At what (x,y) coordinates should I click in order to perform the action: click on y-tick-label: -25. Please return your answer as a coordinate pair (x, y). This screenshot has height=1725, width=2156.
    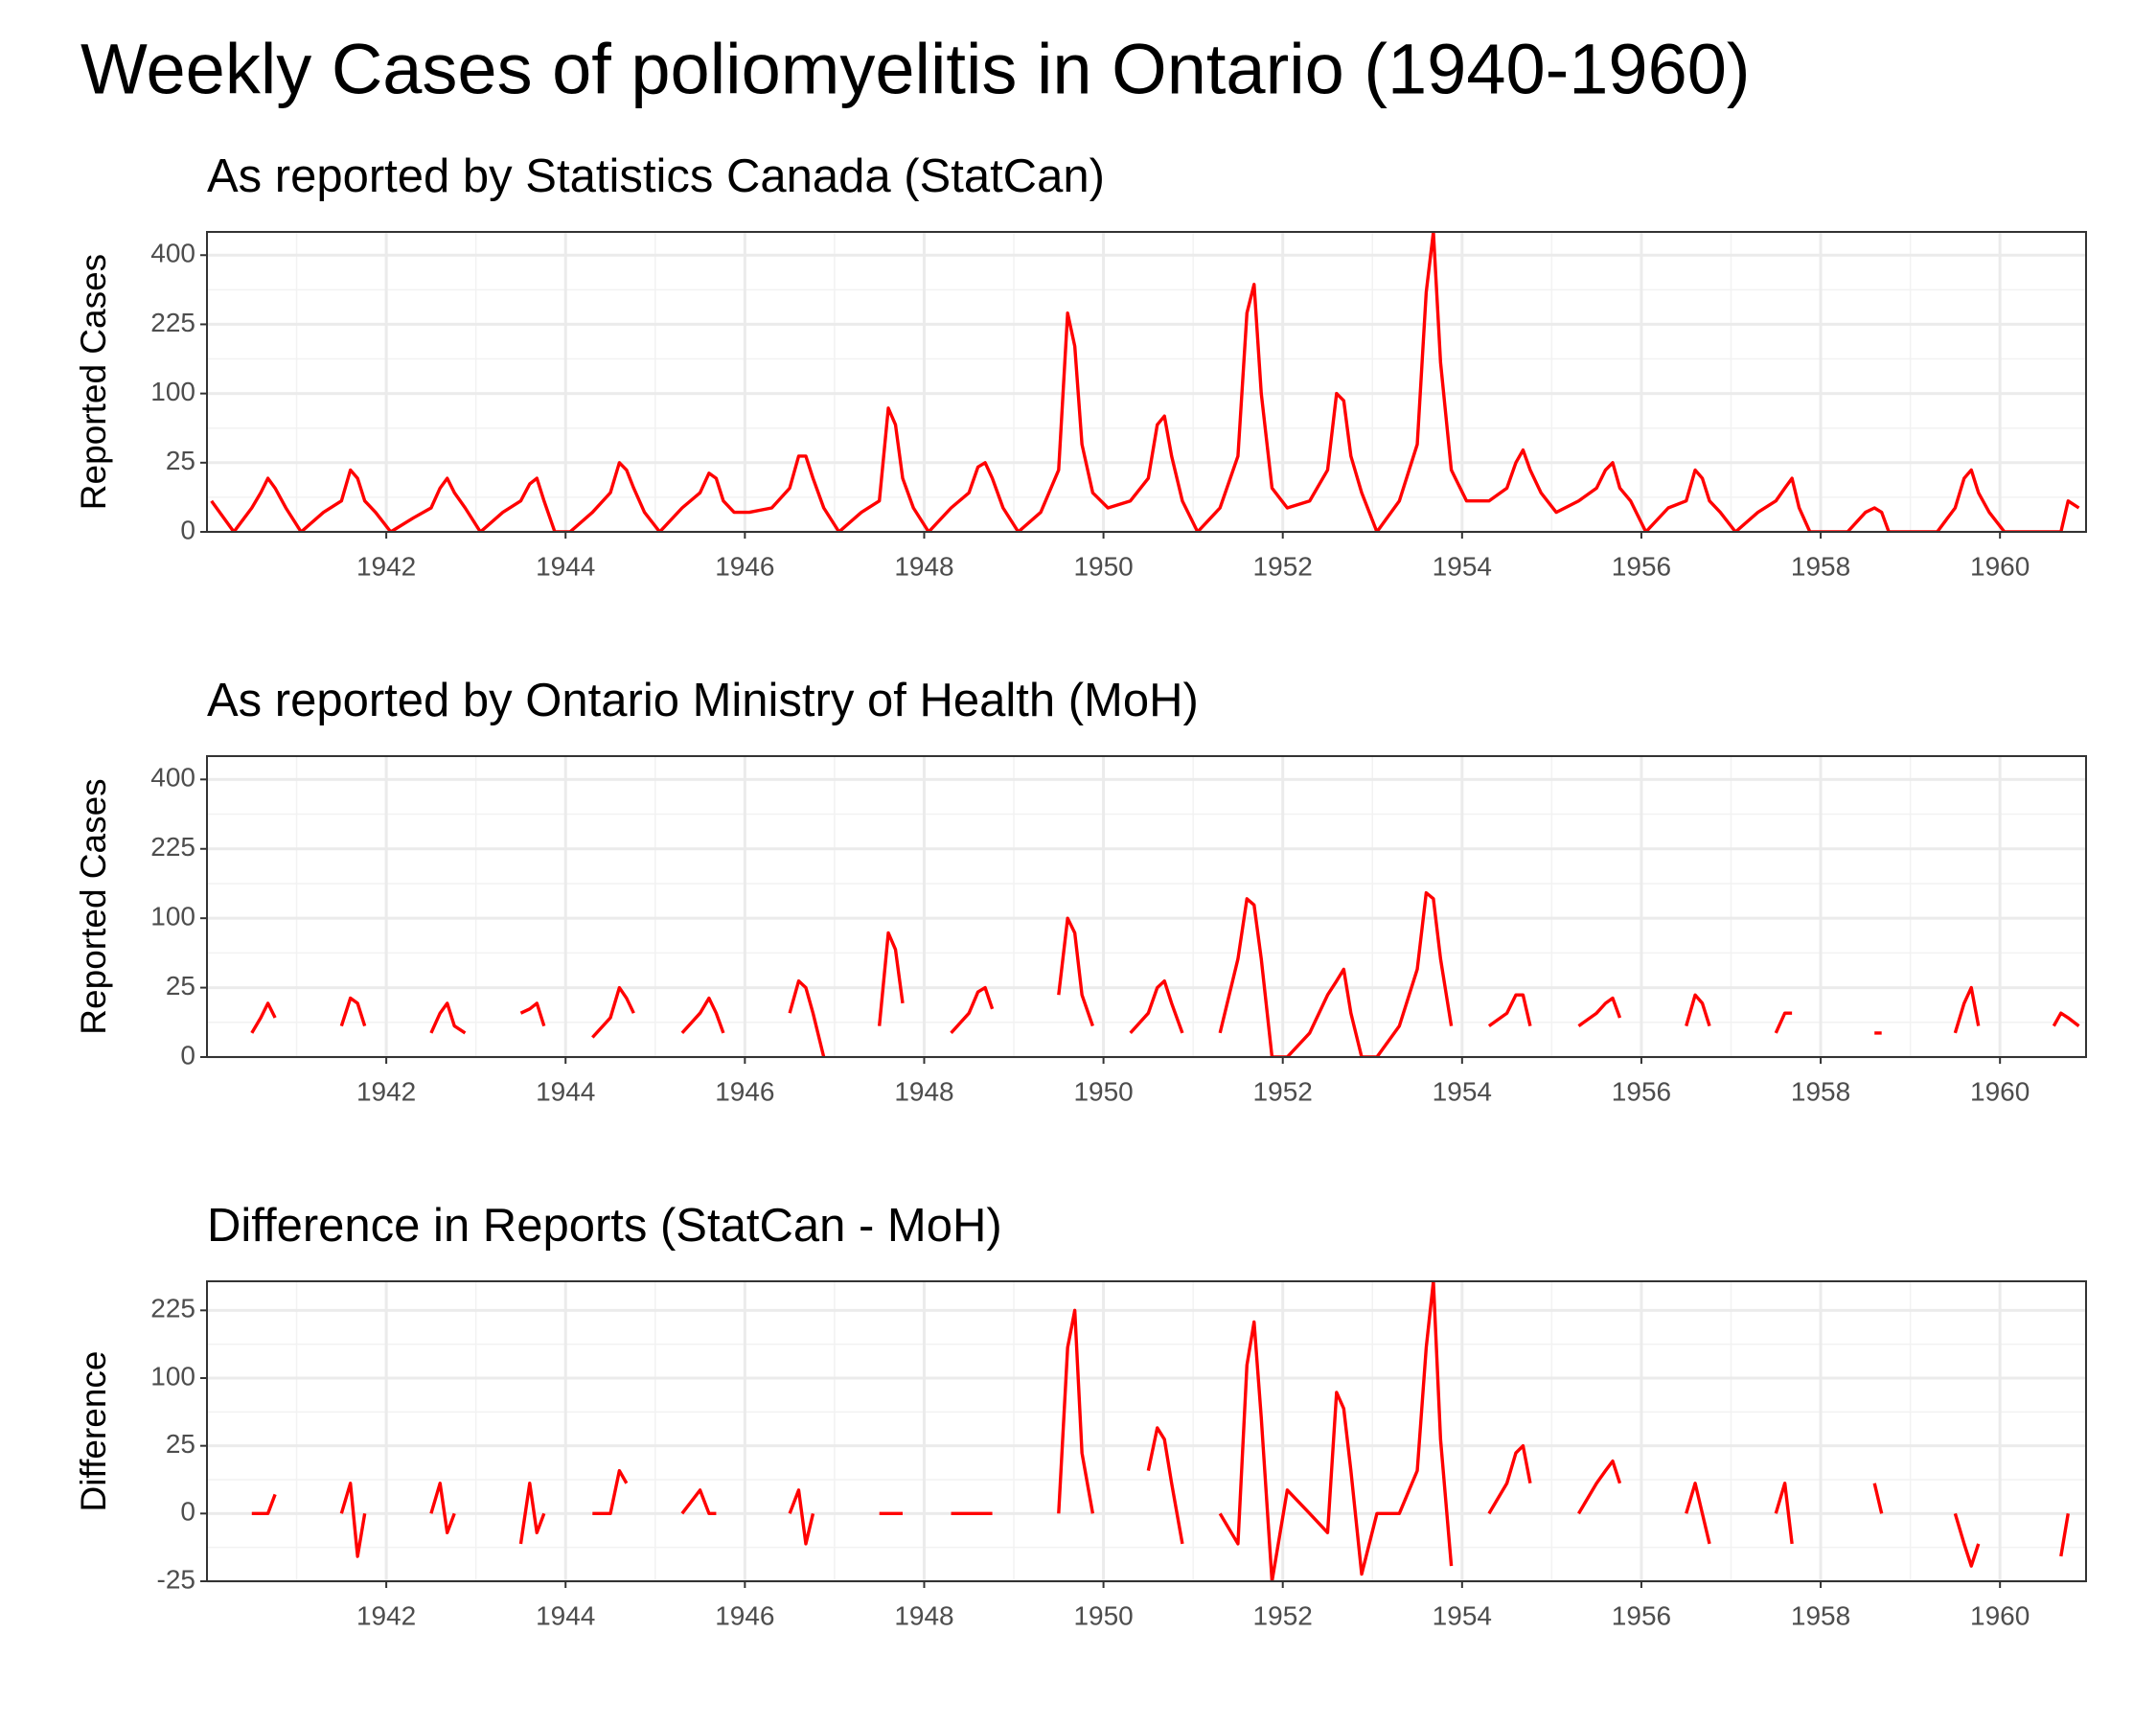
    Looking at the image, I should click on (176, 1579).